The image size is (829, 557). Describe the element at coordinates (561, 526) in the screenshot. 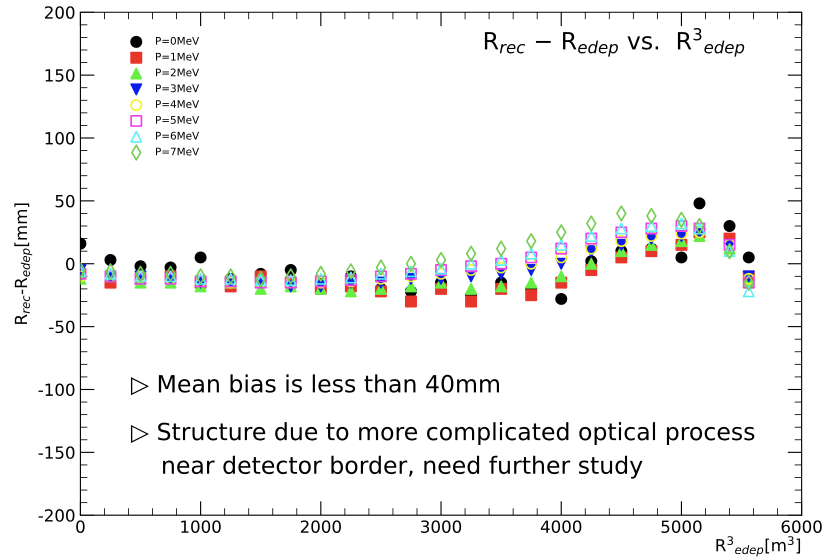

I see `x-tick-label: 4000` at that location.